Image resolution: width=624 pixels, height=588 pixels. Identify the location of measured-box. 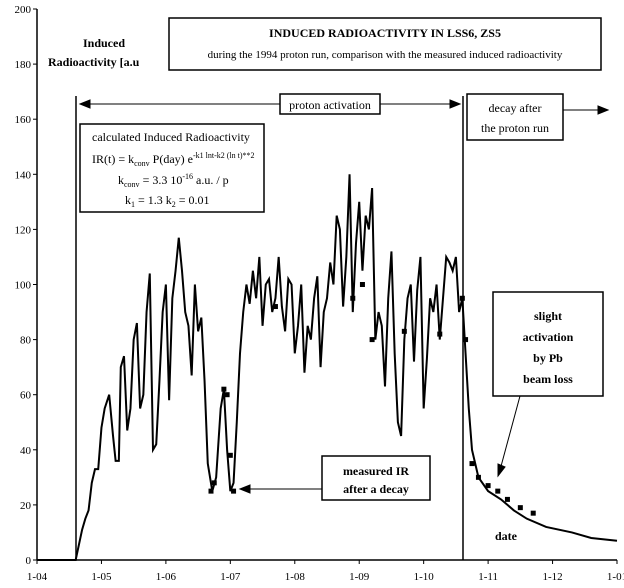
(376, 478).